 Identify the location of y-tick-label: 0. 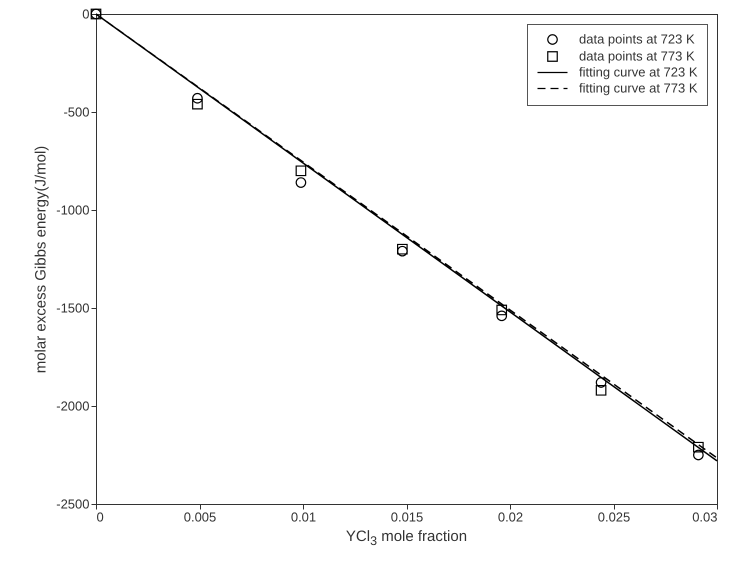
(86, 14).